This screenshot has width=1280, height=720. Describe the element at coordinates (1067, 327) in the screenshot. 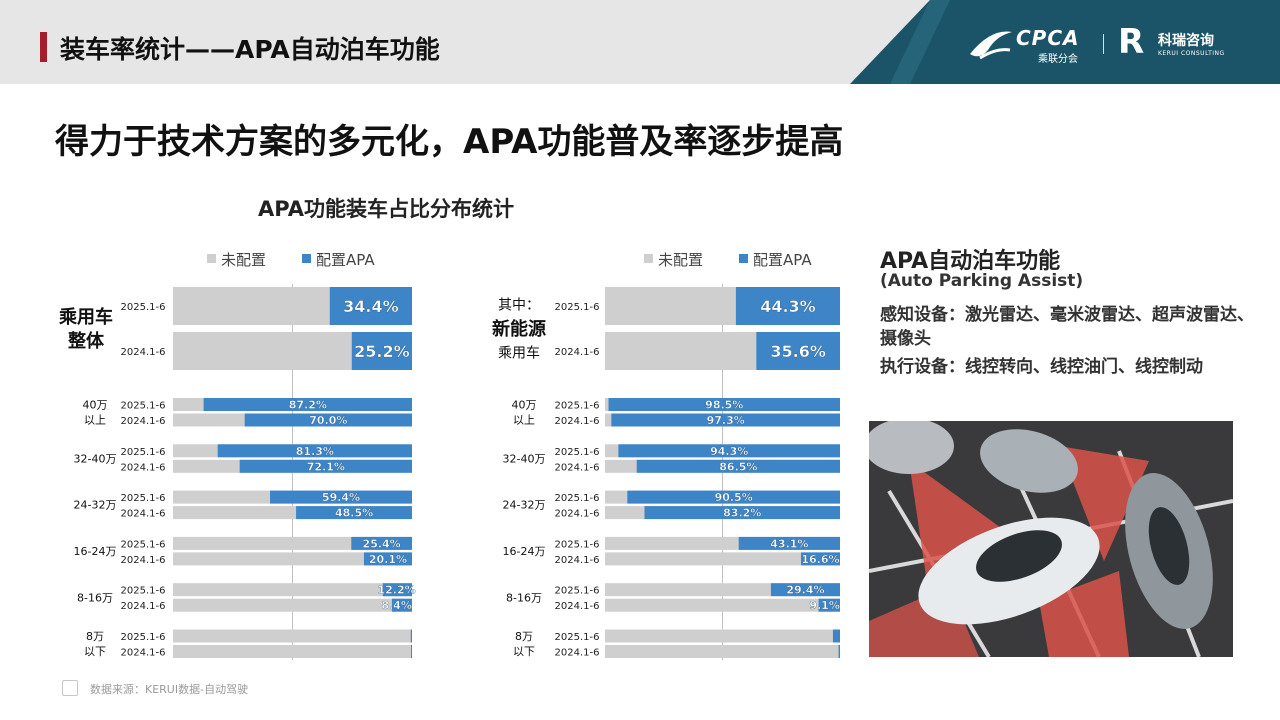

I see `info-sensing: 感知设备：激光雷达、毫米波雷达、超声波雷达、摄像头` at that location.